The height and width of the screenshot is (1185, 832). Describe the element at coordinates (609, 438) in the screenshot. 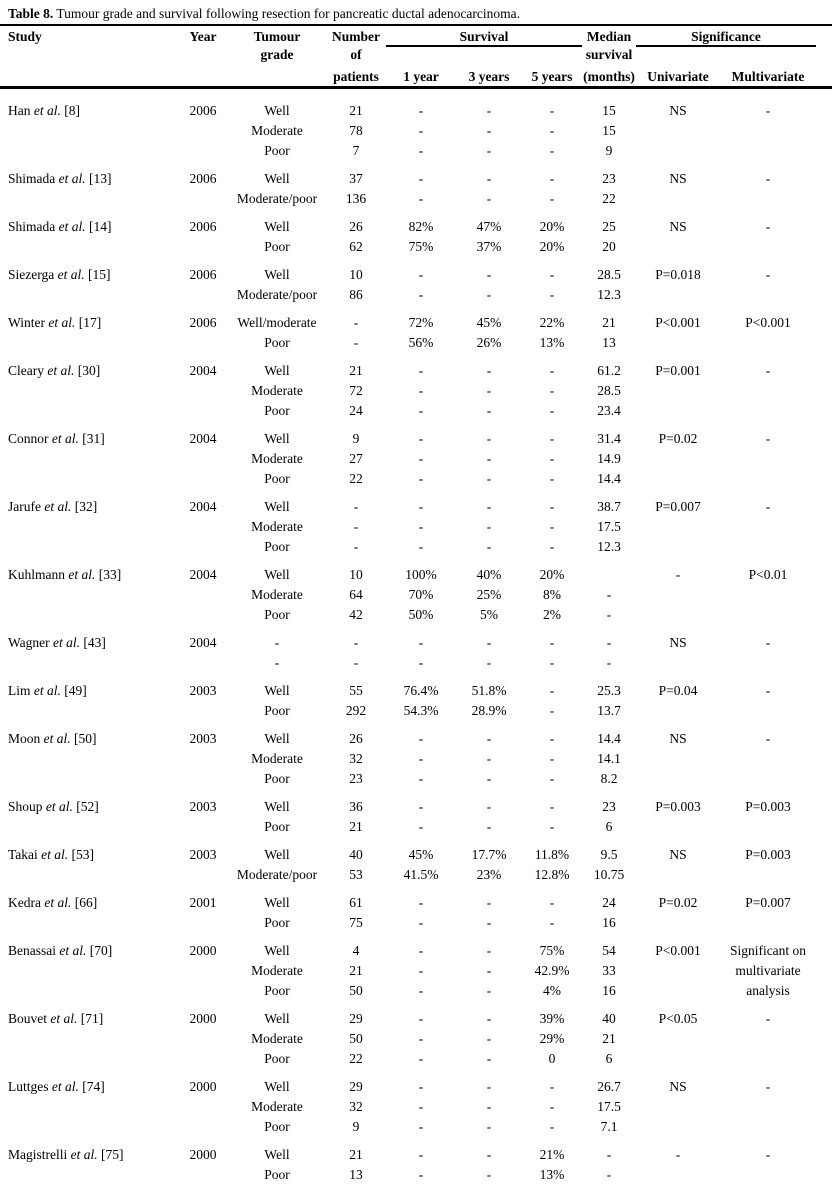

I see `median-survival-cell: 31.4` at that location.